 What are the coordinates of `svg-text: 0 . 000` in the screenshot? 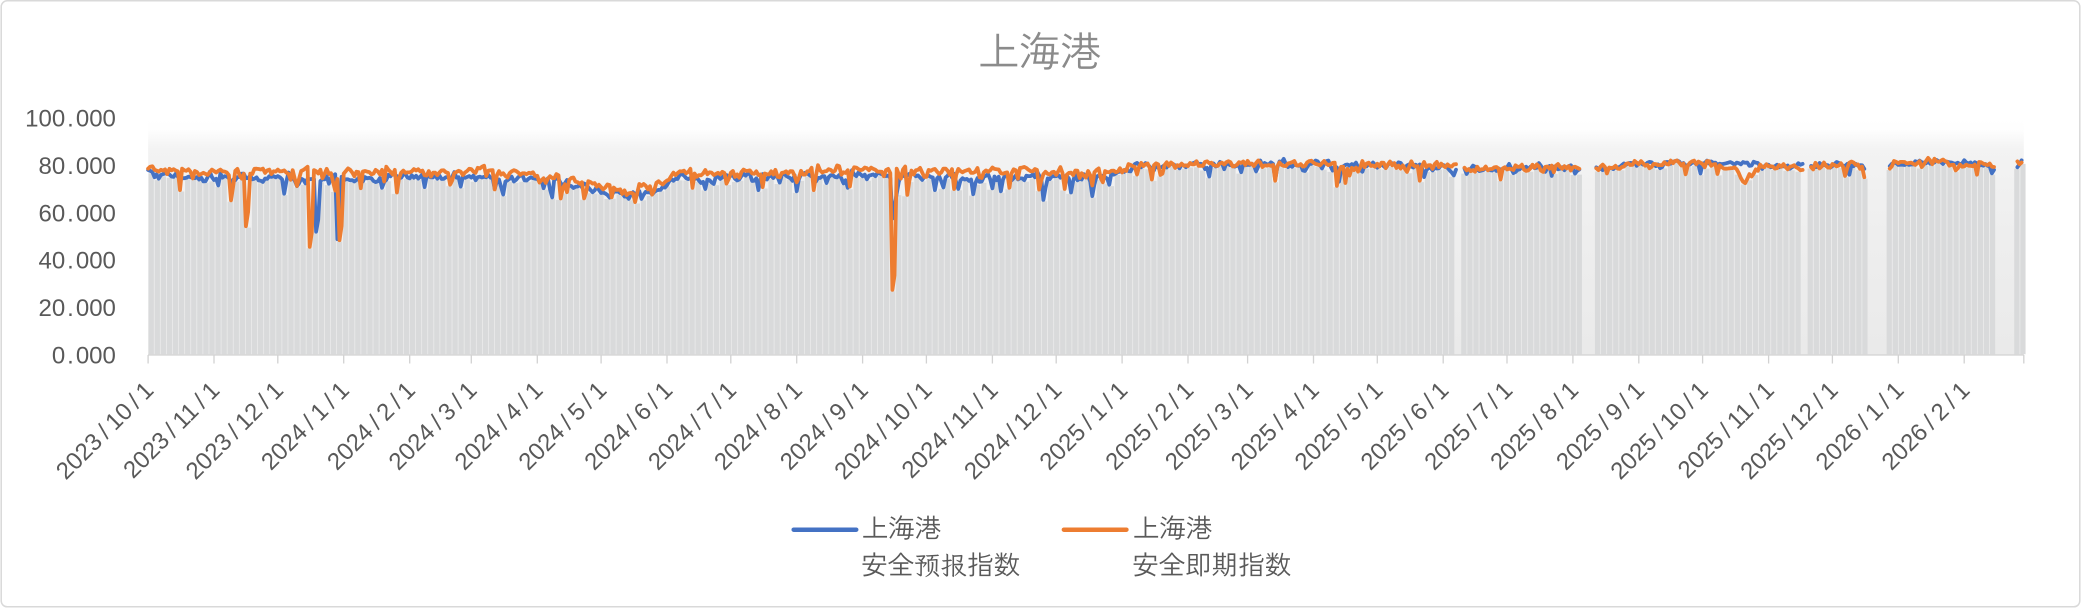 It's located at (84, 356).